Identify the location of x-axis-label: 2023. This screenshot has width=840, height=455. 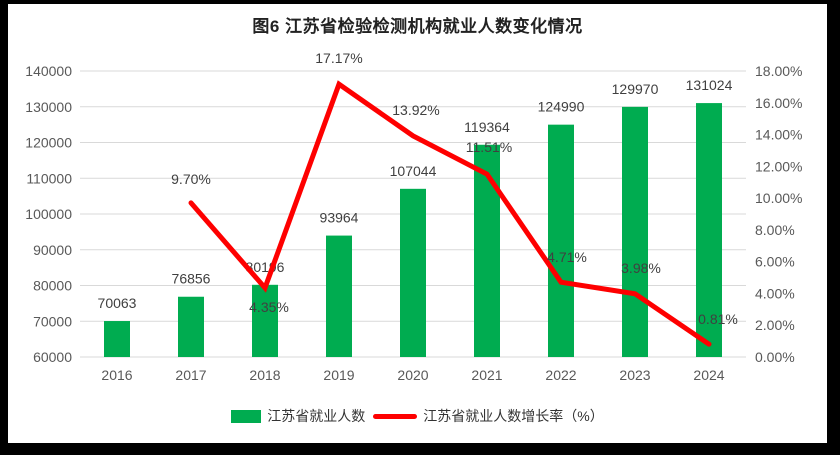
(634, 375).